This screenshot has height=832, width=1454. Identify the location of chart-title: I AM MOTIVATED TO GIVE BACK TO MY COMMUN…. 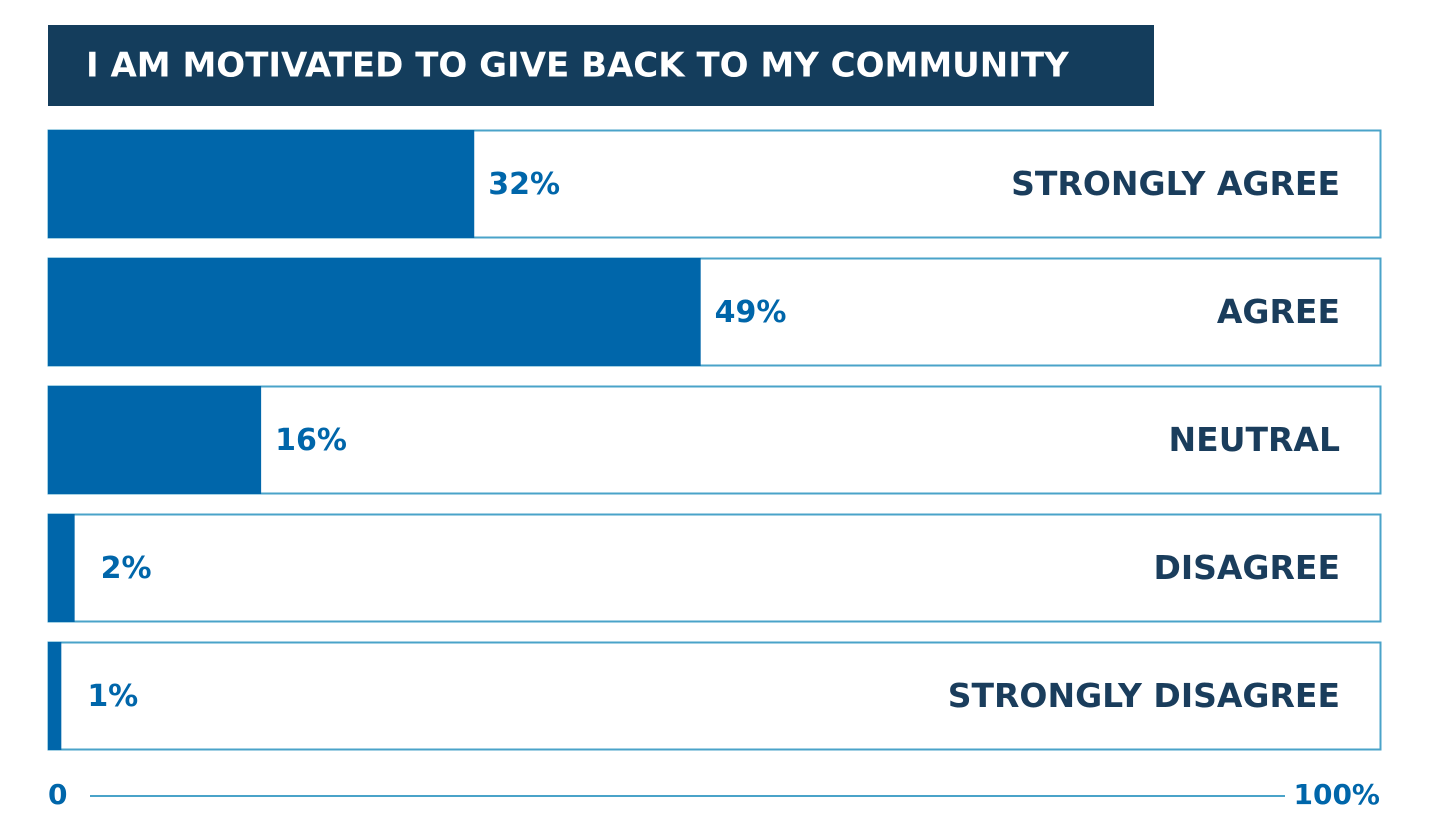
(577, 66).